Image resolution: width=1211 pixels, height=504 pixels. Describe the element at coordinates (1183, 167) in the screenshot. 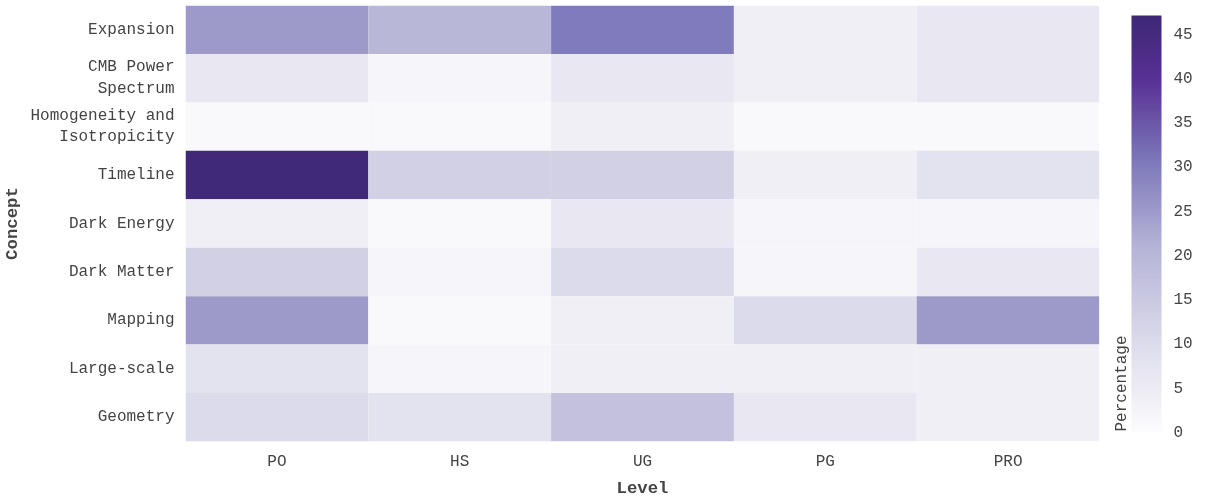

I see `color-bar-label: 30` at that location.